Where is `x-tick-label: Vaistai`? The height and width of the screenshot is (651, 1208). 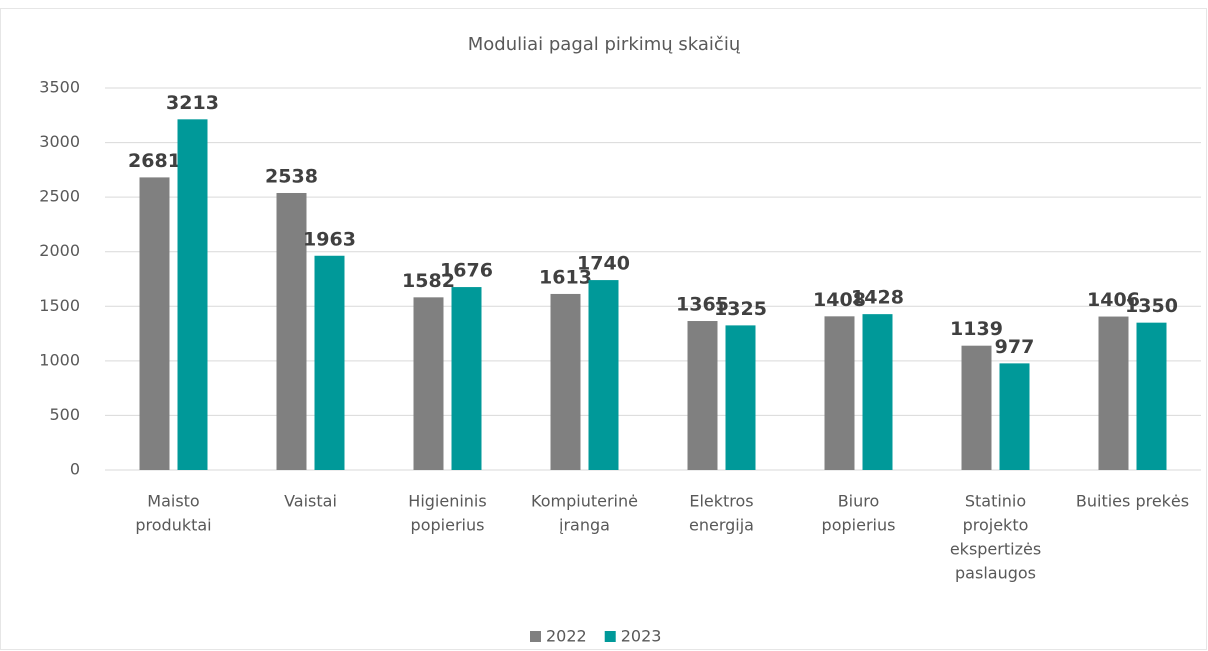
x-tick-label: Vaistai is located at coordinates (310, 501).